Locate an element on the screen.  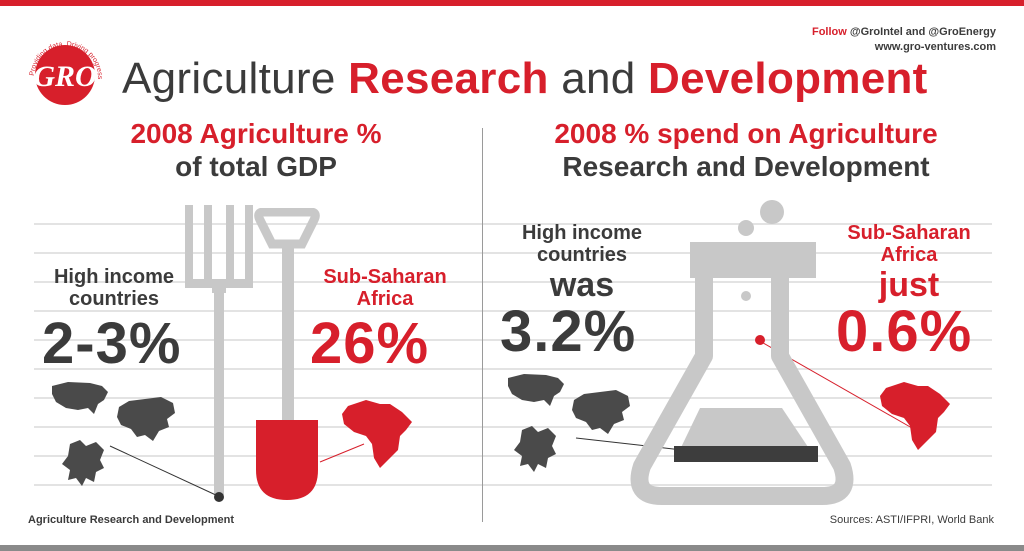
right-ssa-word: just is located at coordinates (909, 285).